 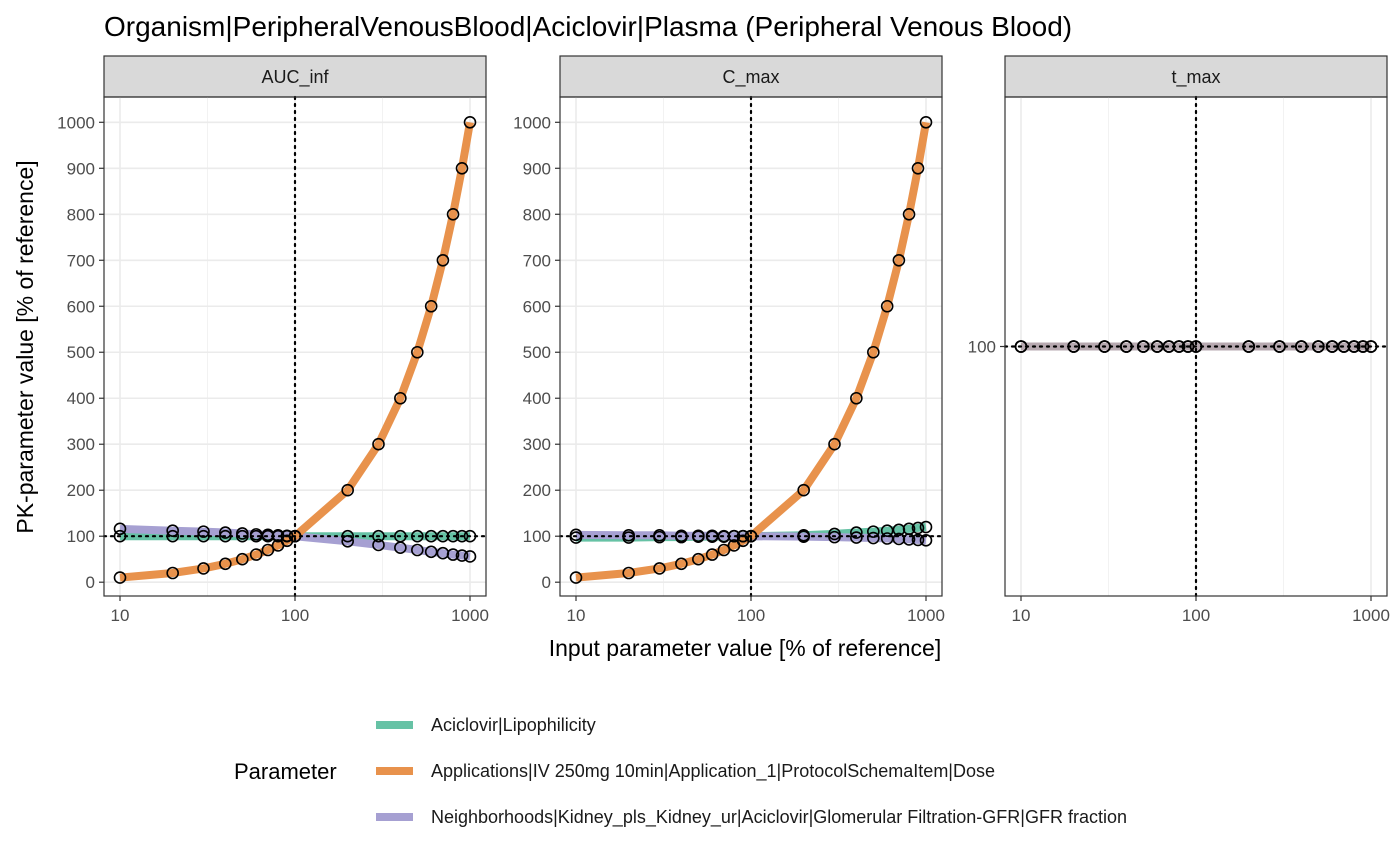 I want to click on strip-label: AUC_inf, so click(x=295, y=77).